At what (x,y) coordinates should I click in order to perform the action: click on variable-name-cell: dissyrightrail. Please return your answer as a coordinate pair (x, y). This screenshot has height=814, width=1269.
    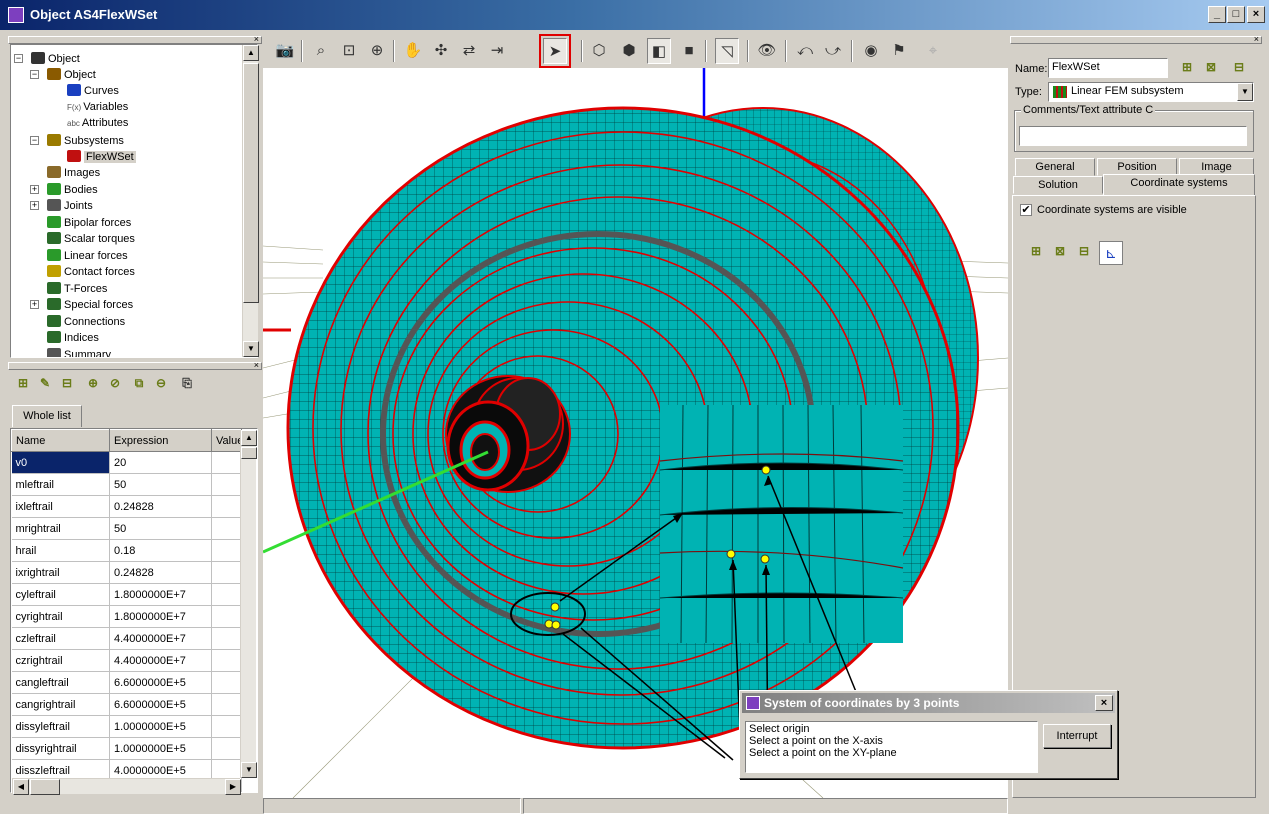
    Looking at the image, I should click on (60, 748).